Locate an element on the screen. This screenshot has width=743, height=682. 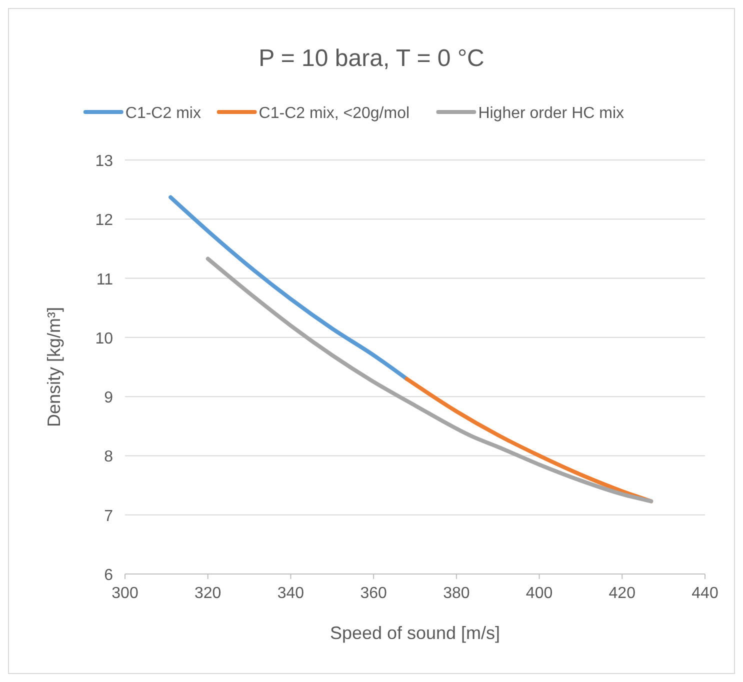
y-tick-label: 9 is located at coordinates (109, 398).